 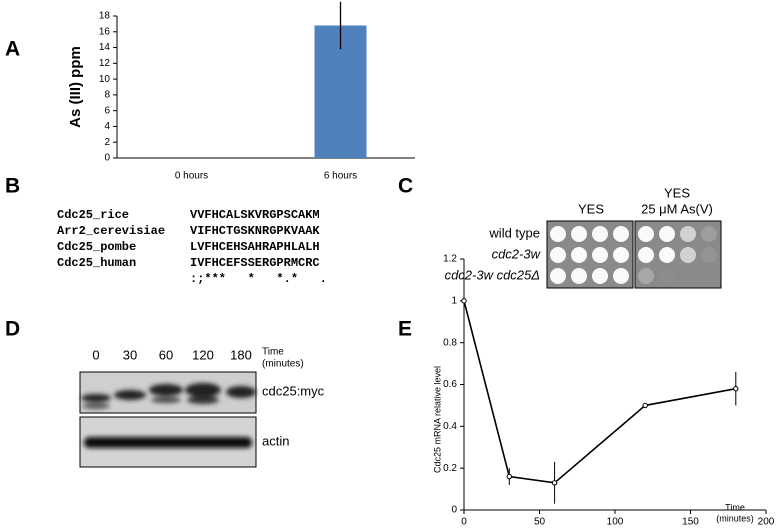 What do you see at coordinates (735, 518) in the screenshot?
I see `x-axis-label: (minutes)` at bounding box center [735, 518].